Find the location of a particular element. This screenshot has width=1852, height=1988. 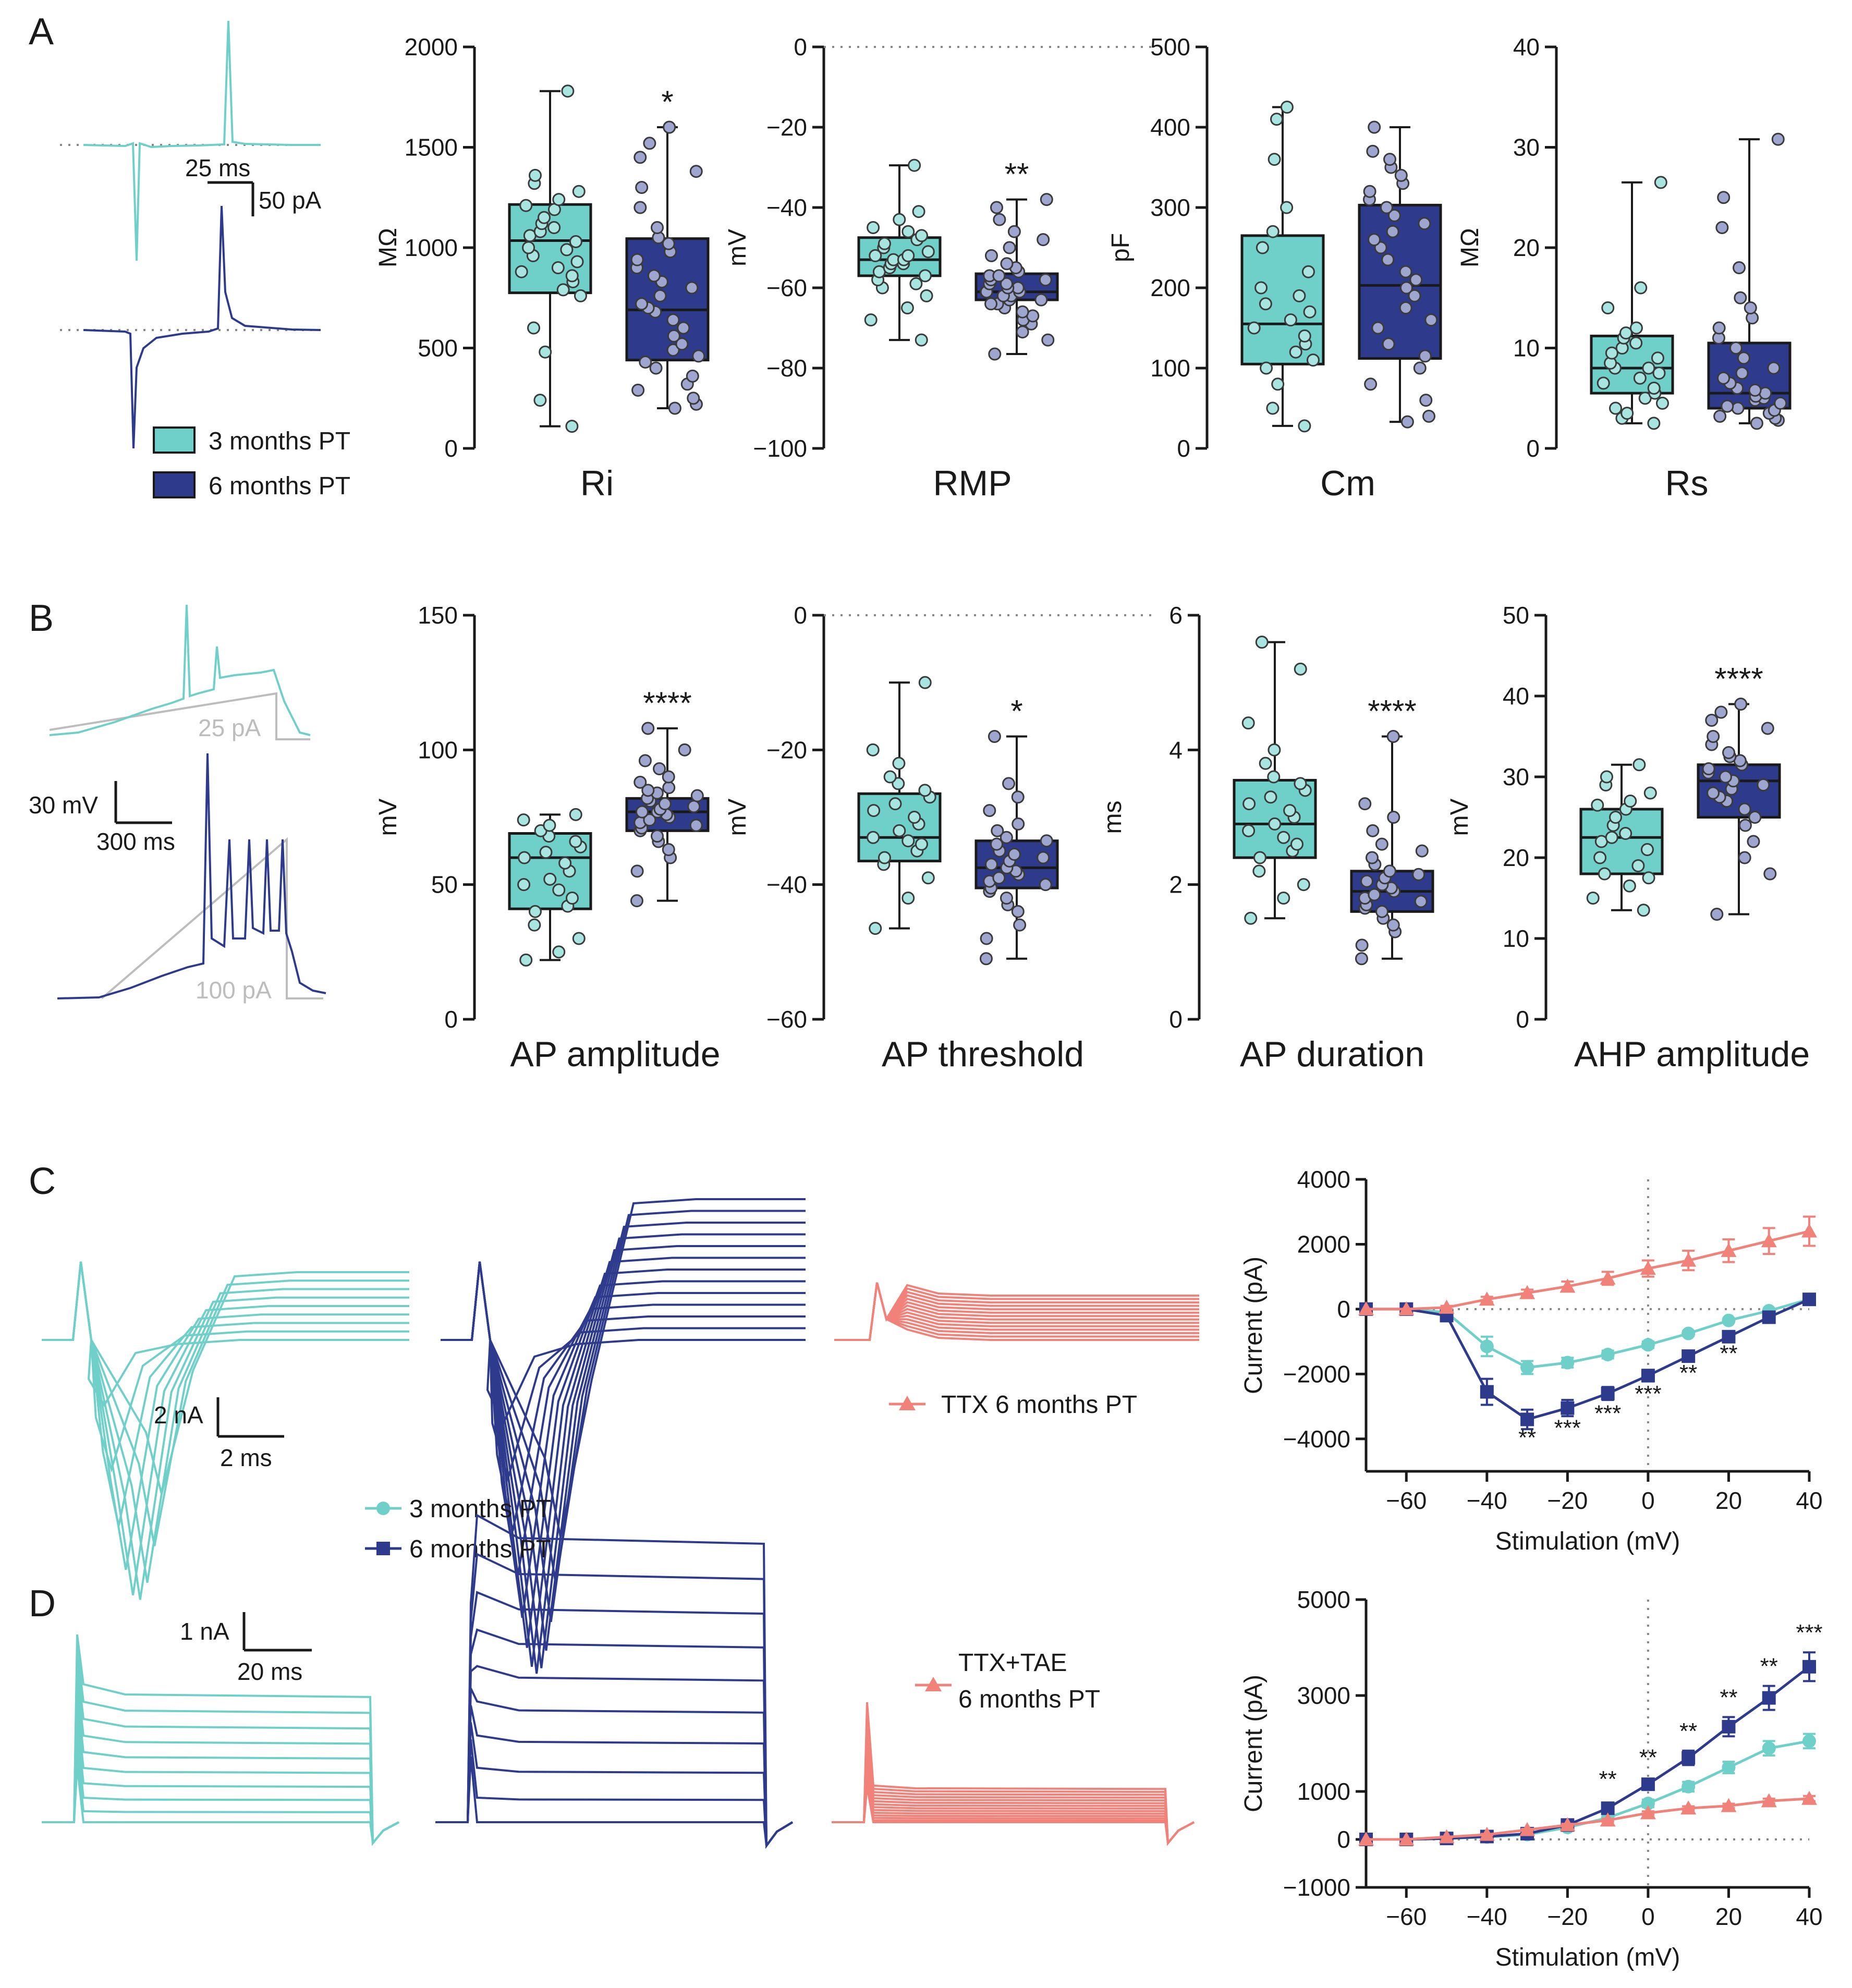

y-axis-label: Current (pA) is located at coordinates (1254, 1743).